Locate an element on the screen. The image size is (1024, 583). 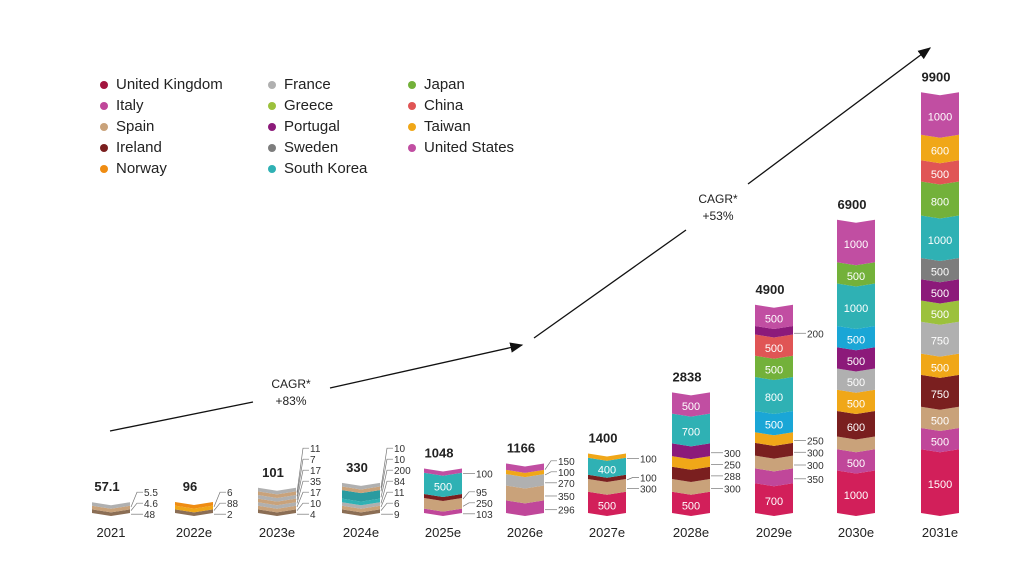
bar-total: 6900 is located at coordinates (852, 204).